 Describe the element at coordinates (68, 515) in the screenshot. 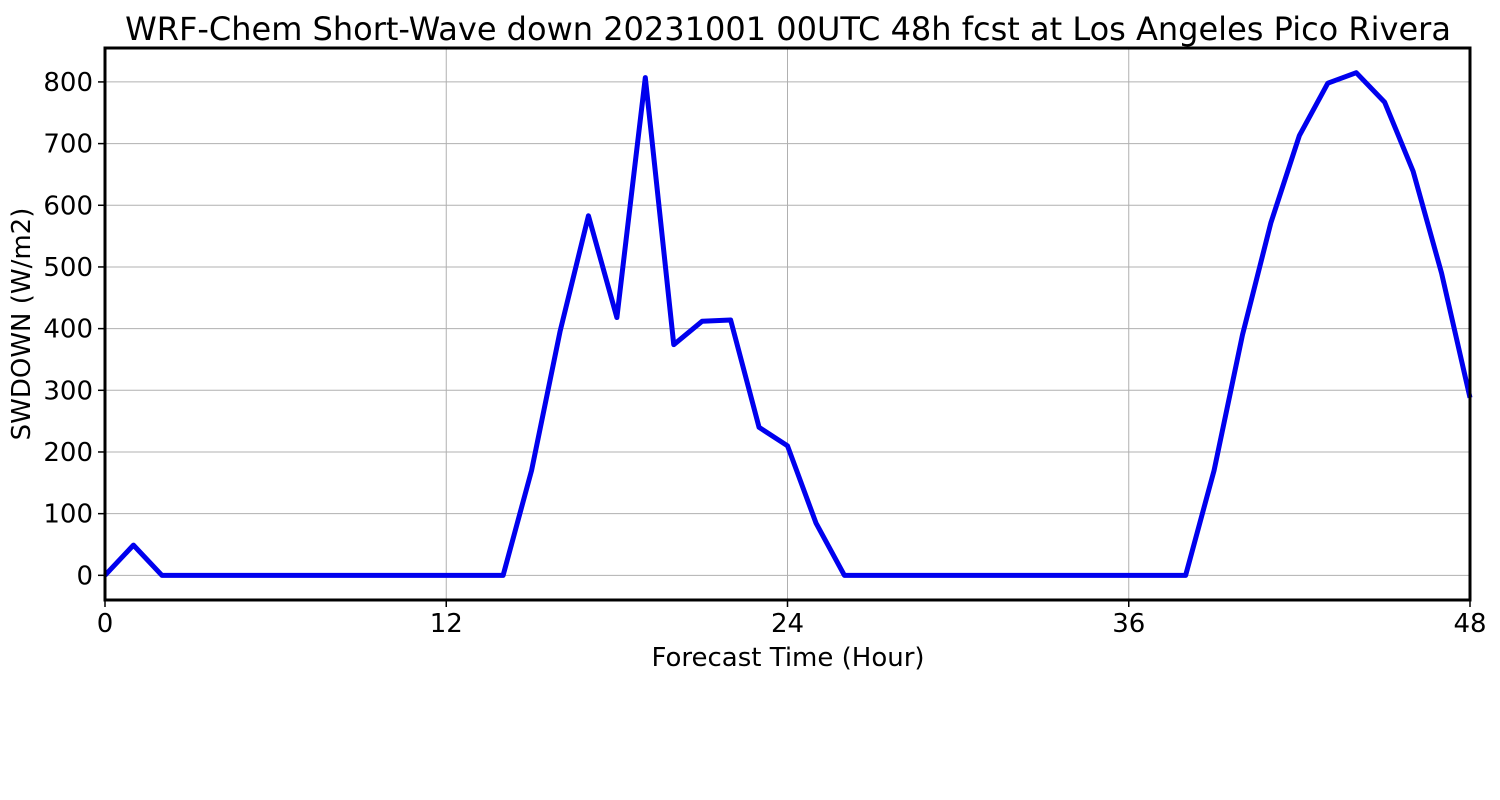

I see `y-tick-label: 100` at that location.